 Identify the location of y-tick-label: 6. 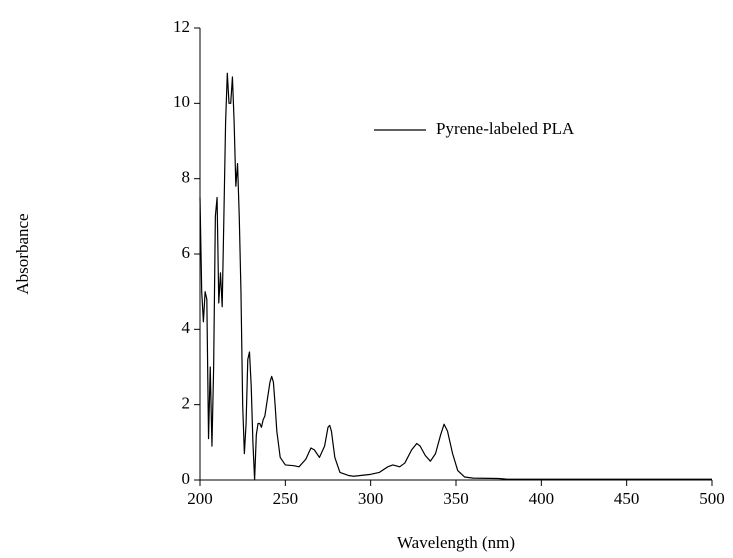
(186, 252).